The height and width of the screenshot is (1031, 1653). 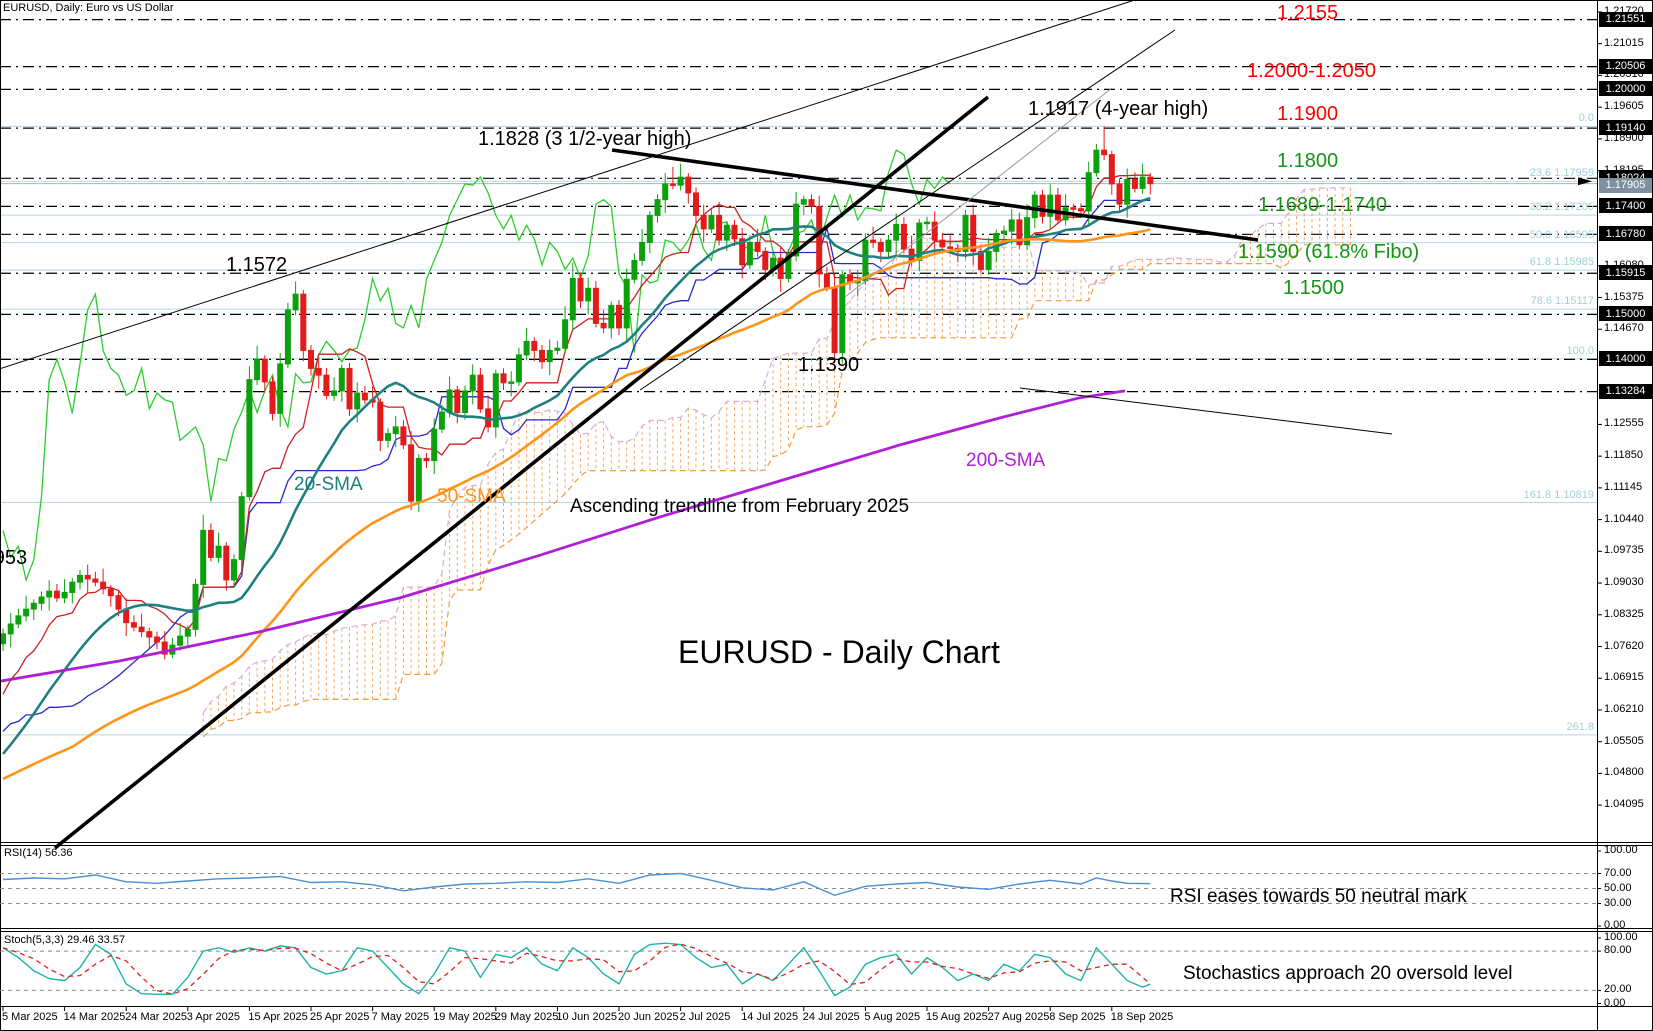 I want to click on time-axis, so click(x=798, y=1018).